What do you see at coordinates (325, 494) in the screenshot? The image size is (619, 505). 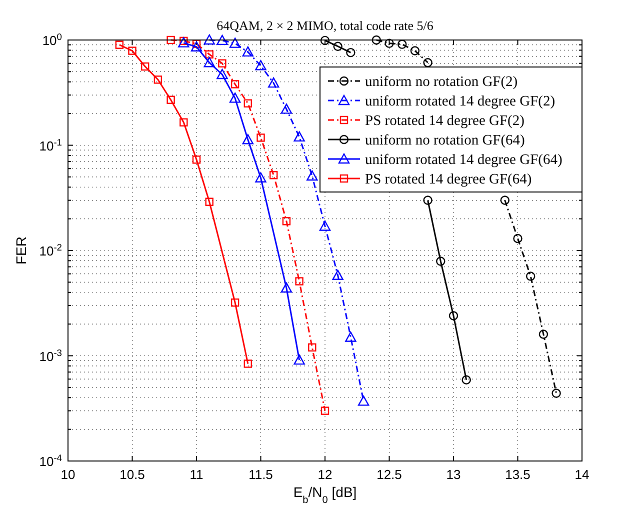 I see `x-axis-title: E$_{b}$/N$_{0}$ [dB]` at bounding box center [325, 494].